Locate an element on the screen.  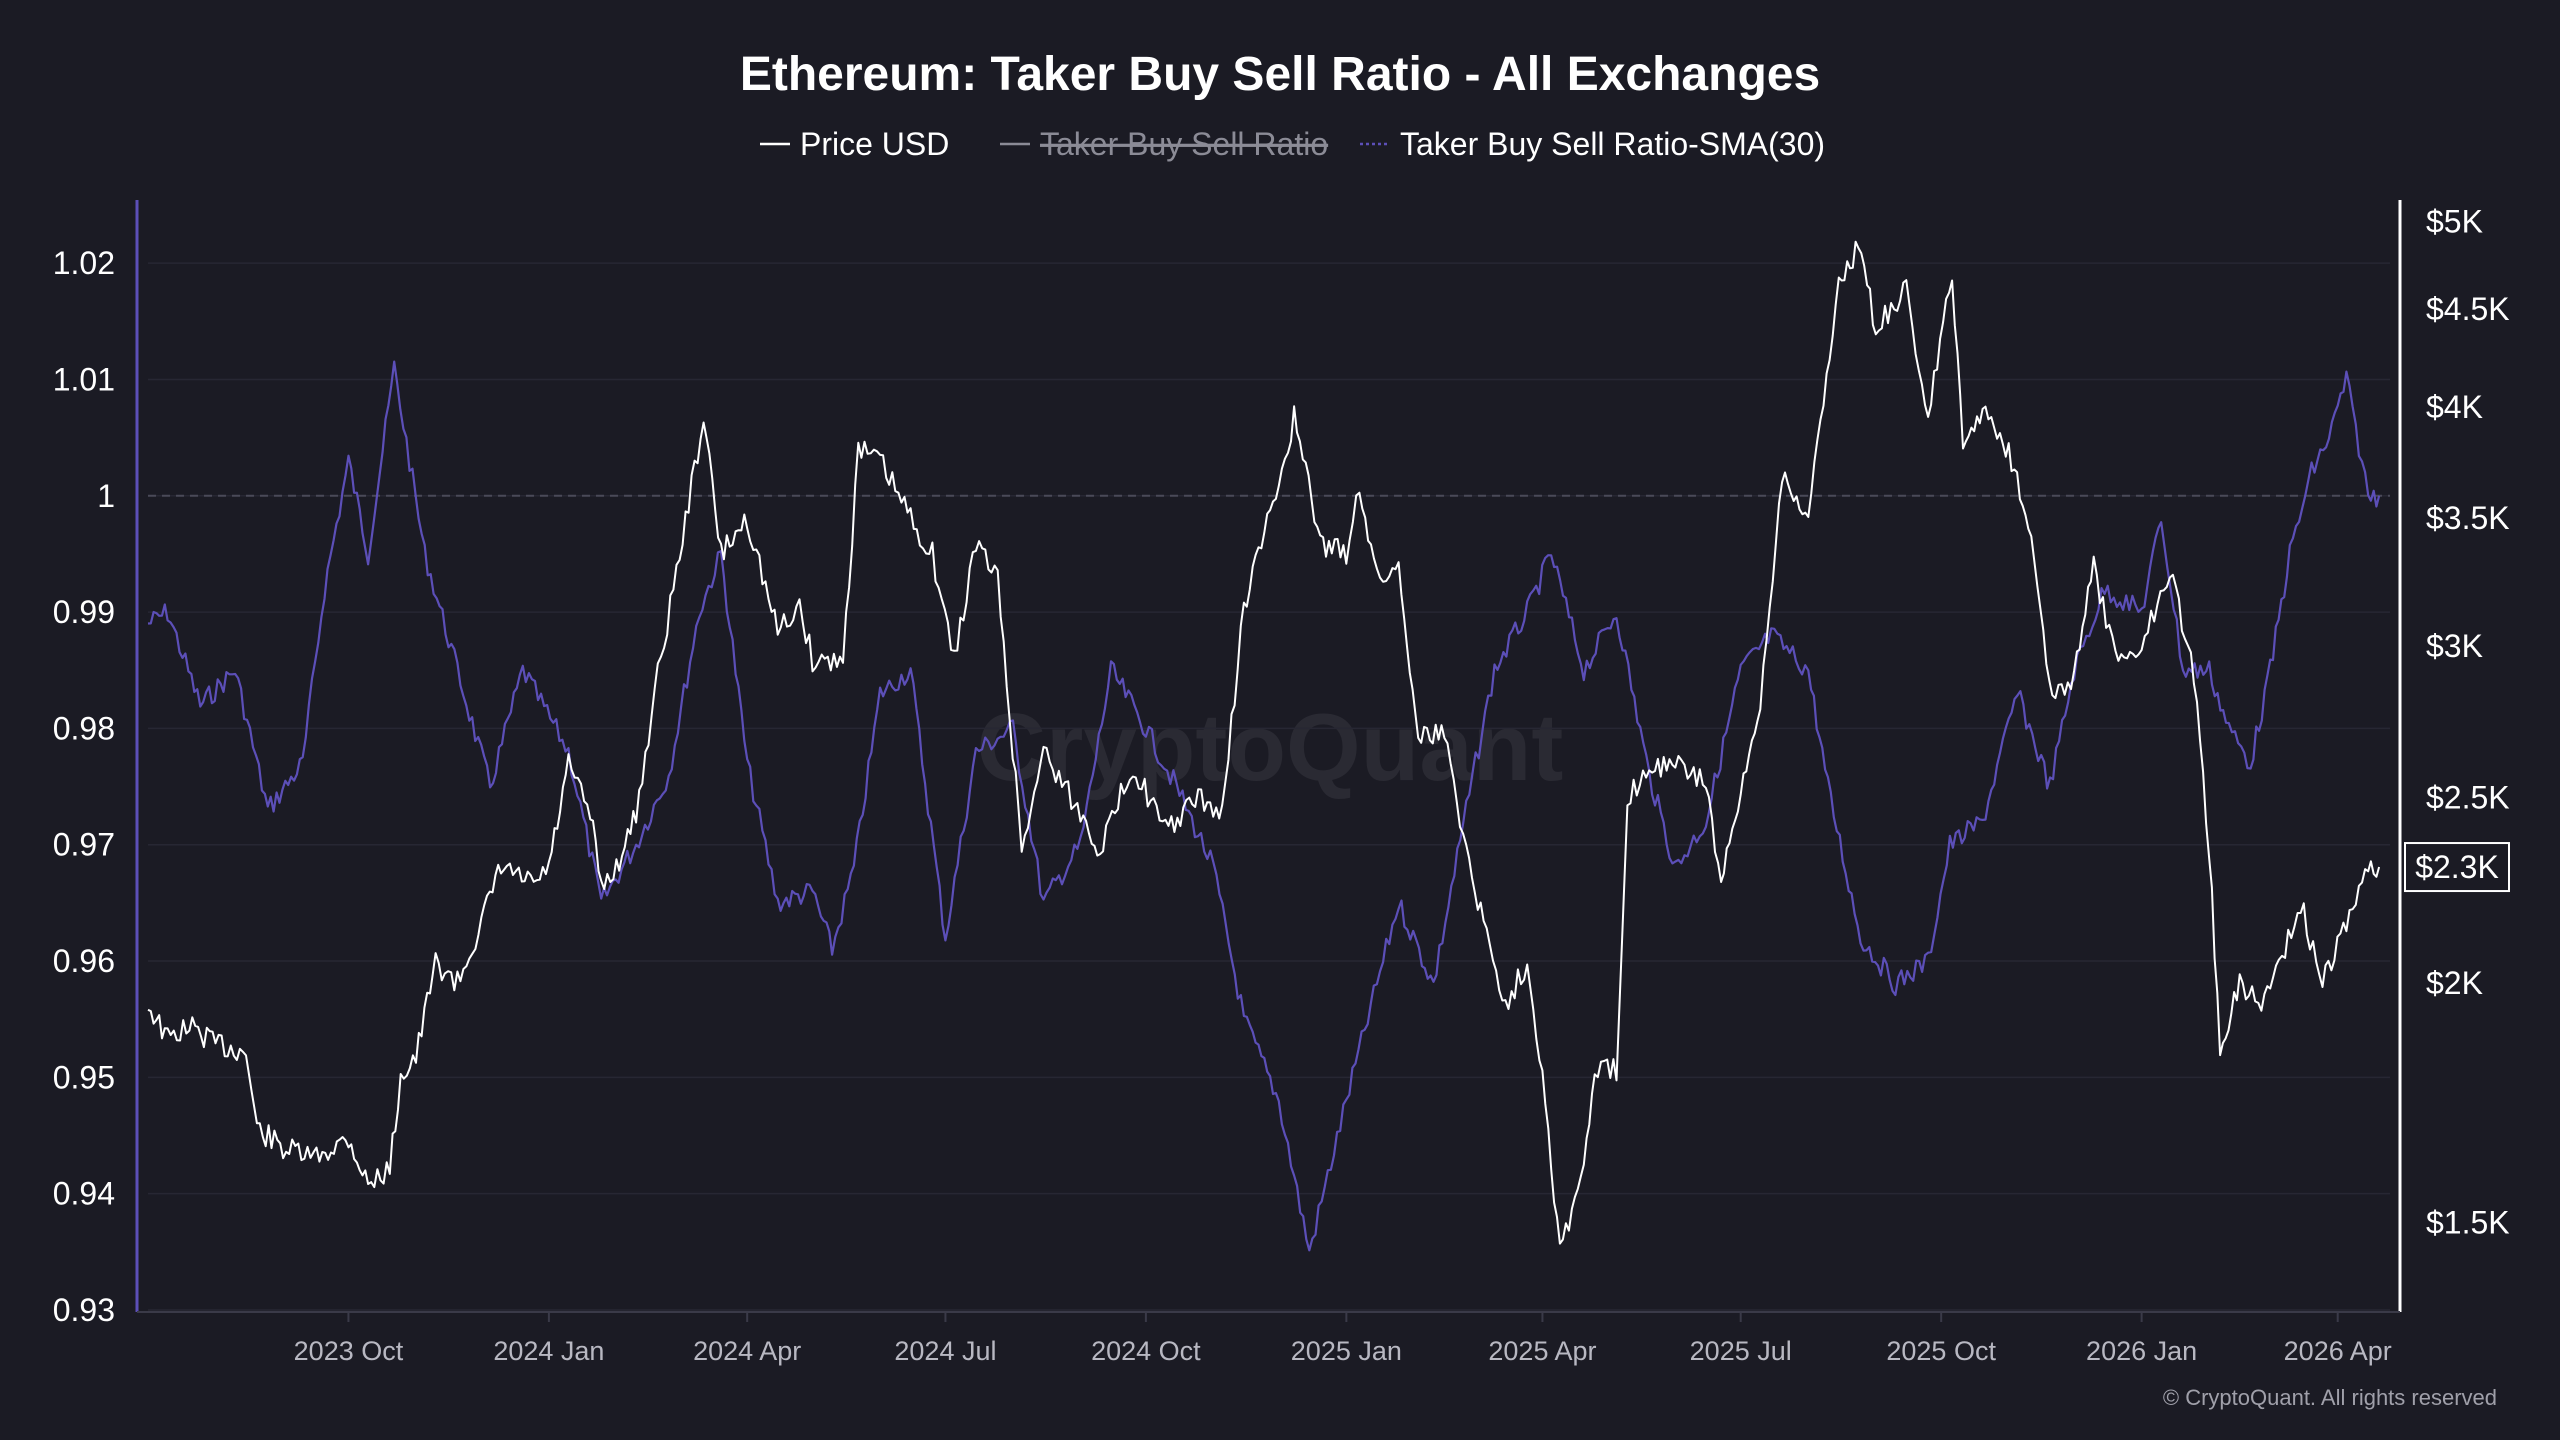
y-right-tick-label: $4K is located at coordinates (2454, 407).